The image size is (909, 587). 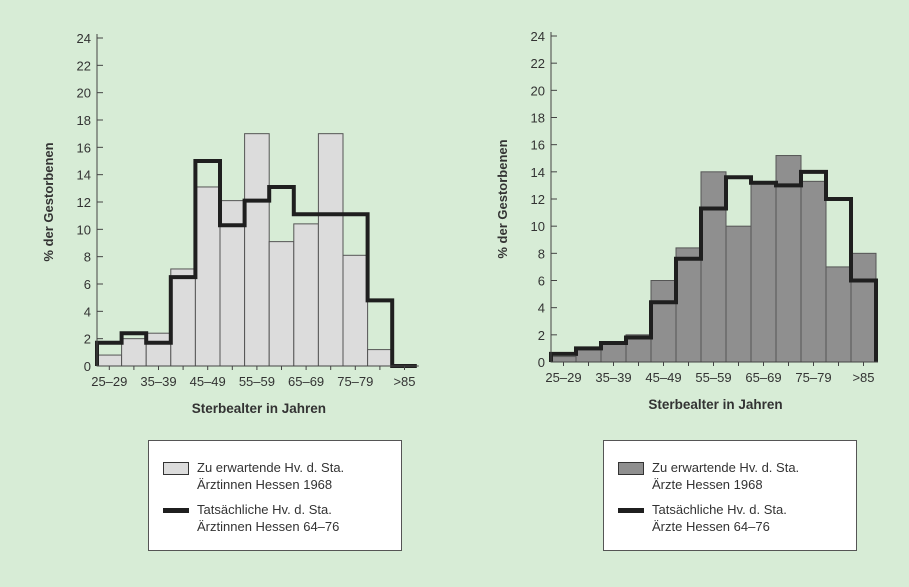 What do you see at coordinates (711, 526) in the screenshot?
I see `legend-text: Ärzte Hessen 64–76` at bounding box center [711, 526].